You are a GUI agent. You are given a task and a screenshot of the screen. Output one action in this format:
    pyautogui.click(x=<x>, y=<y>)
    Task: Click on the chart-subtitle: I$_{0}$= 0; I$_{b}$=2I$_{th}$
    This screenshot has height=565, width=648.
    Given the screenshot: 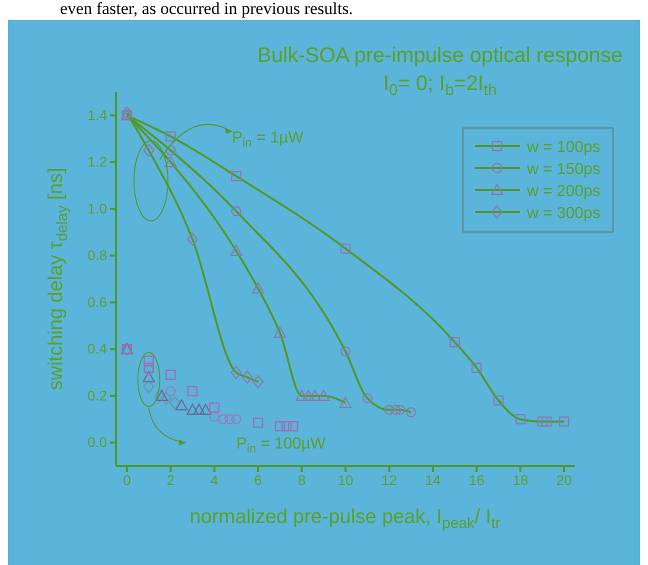 What is the action you would take?
    pyautogui.click(x=440, y=85)
    